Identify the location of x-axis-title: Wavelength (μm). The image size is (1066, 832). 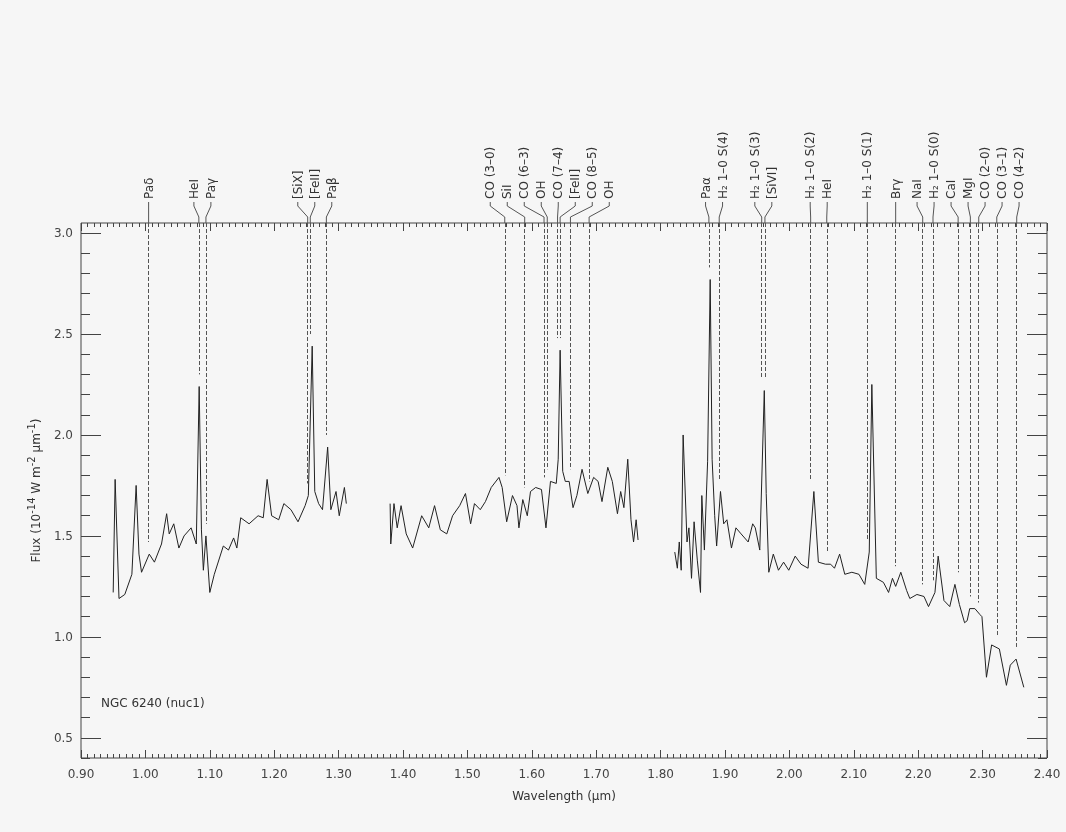
(564, 796).